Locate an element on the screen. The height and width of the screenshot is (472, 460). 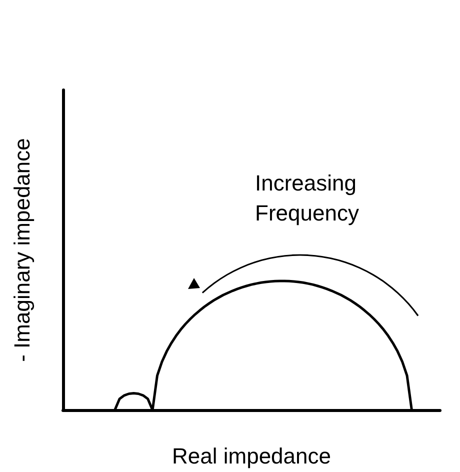
y-axis-title: - Imaginary impedance is located at coordinates (22, 250).